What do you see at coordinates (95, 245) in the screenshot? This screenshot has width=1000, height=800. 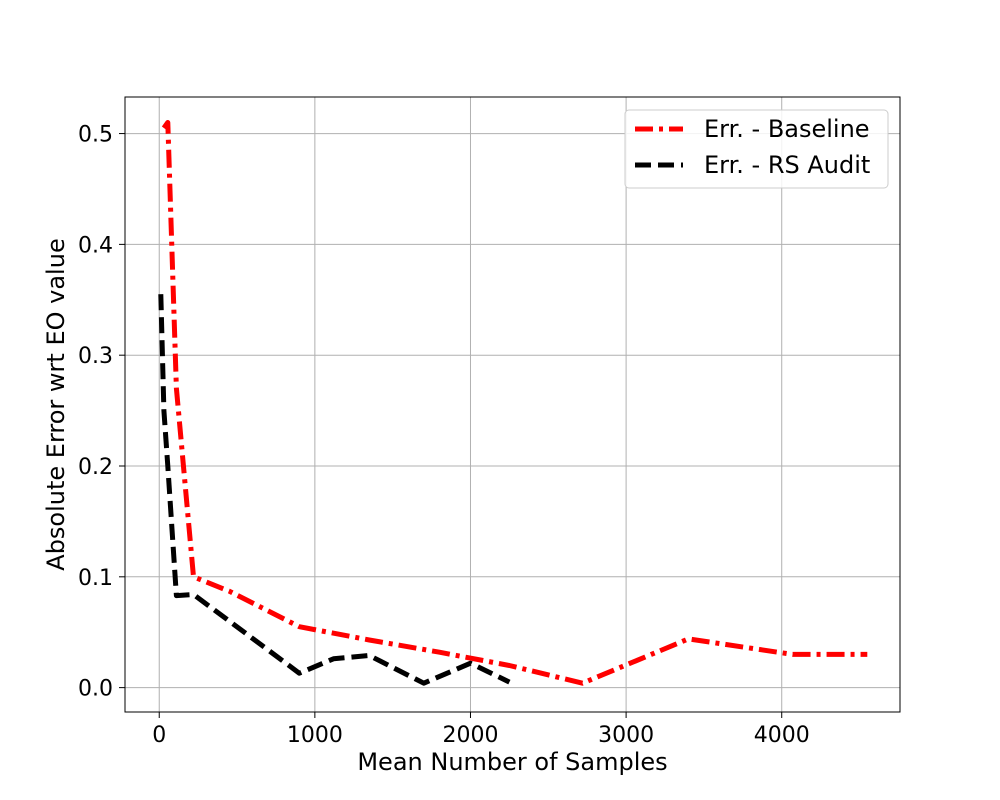 I see `y-tick-label: 0.4` at bounding box center [95, 245].